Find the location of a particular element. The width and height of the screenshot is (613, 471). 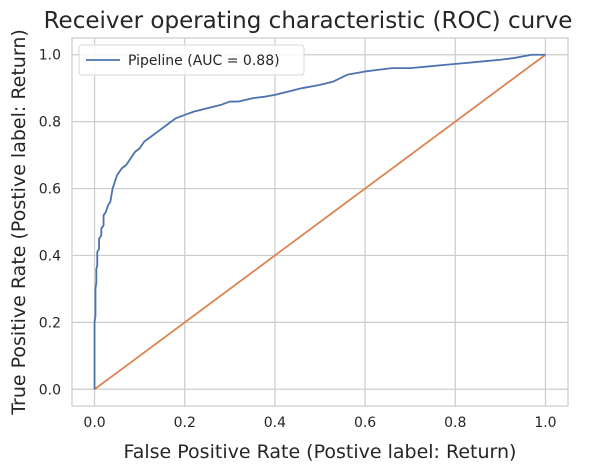

x-tick-label: 1.0 is located at coordinates (545, 423).